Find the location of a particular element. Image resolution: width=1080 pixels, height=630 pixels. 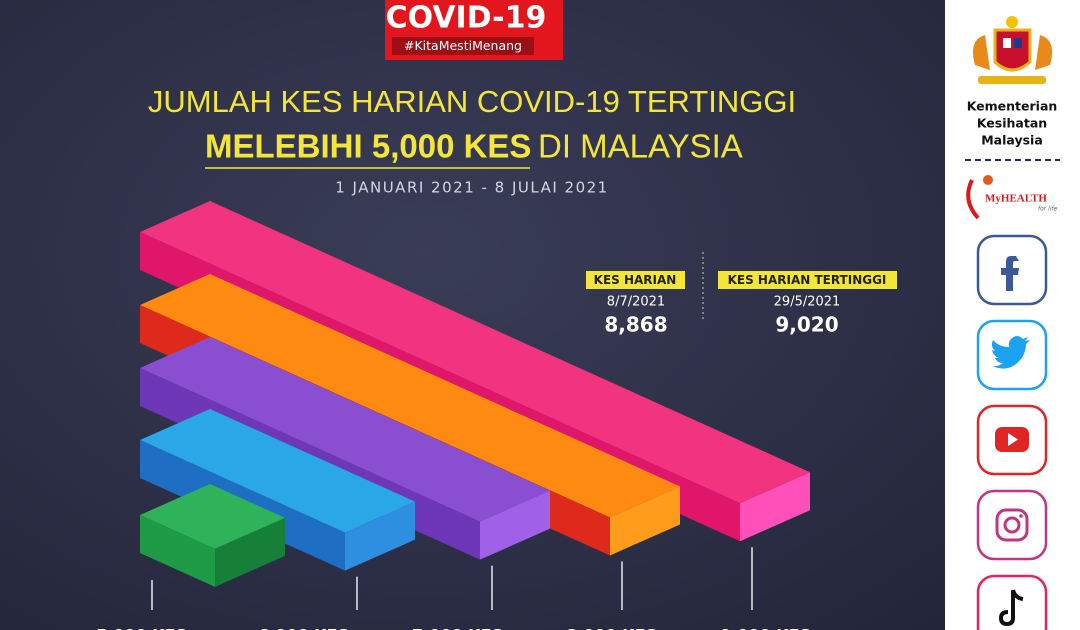

youtube-icon is located at coordinates (1012, 440).